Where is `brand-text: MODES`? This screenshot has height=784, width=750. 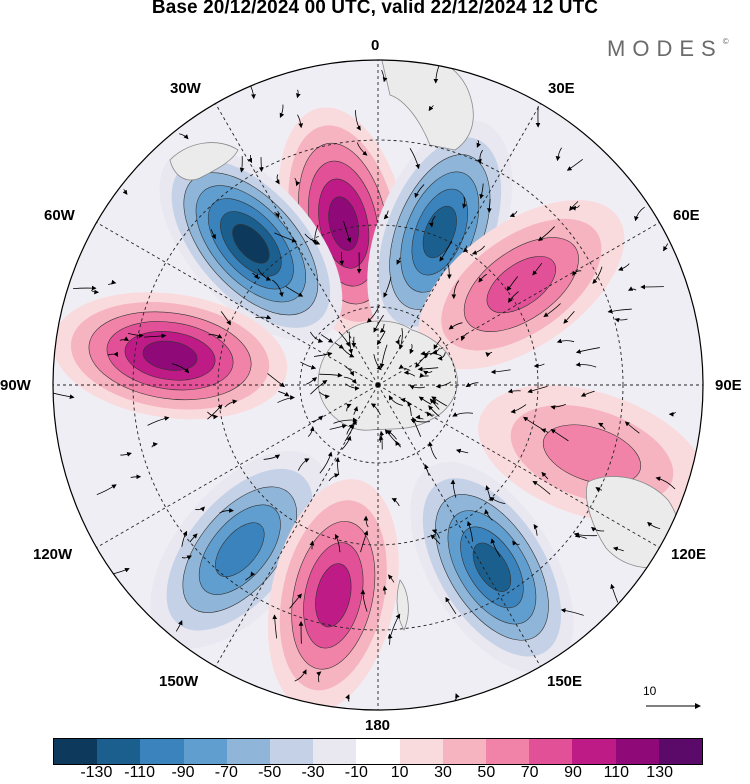 brand-text: MODES is located at coordinates (665, 48).